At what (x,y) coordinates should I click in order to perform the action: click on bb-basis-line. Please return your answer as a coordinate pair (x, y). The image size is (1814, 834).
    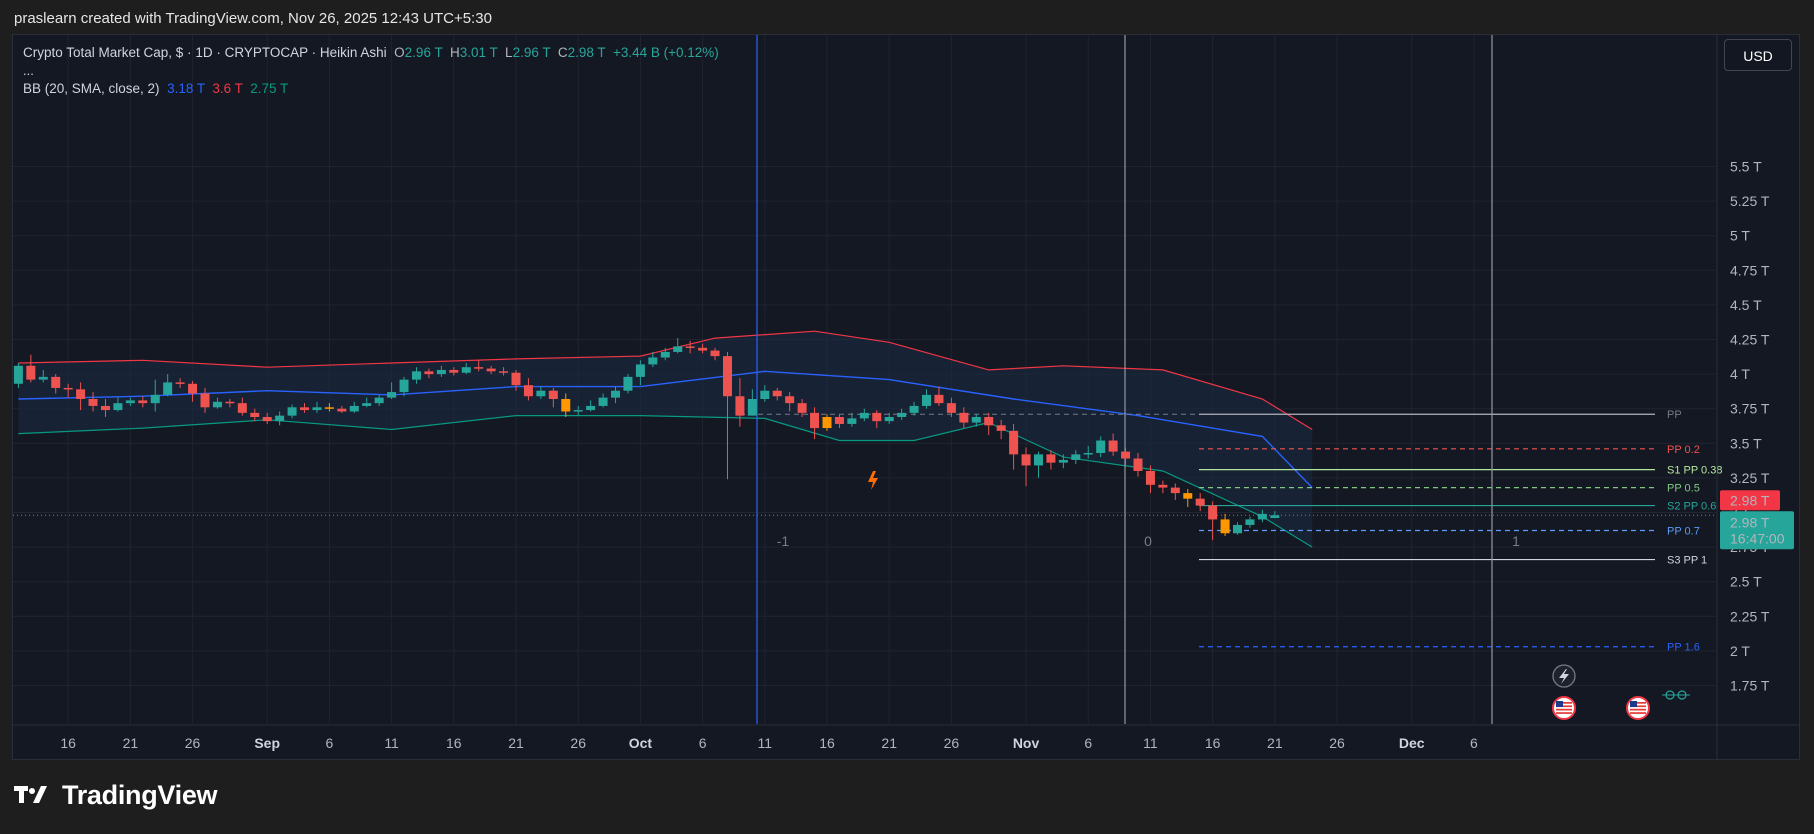
    Looking at the image, I should click on (665, 429).